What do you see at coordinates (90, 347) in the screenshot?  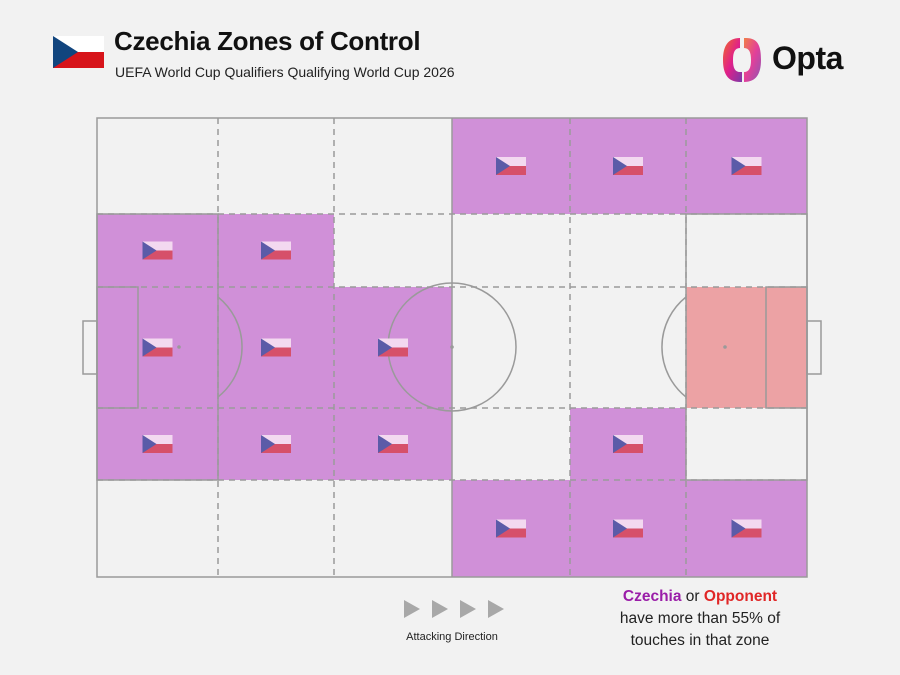 I see `left-goal` at bounding box center [90, 347].